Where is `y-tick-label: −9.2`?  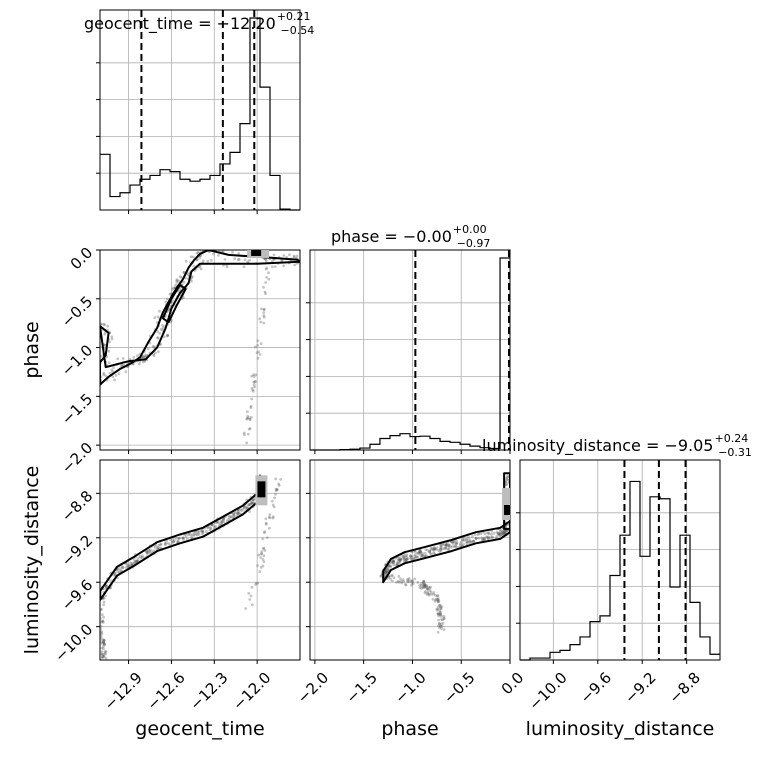
y-tick-label: −9.2 is located at coordinates (77, 550).